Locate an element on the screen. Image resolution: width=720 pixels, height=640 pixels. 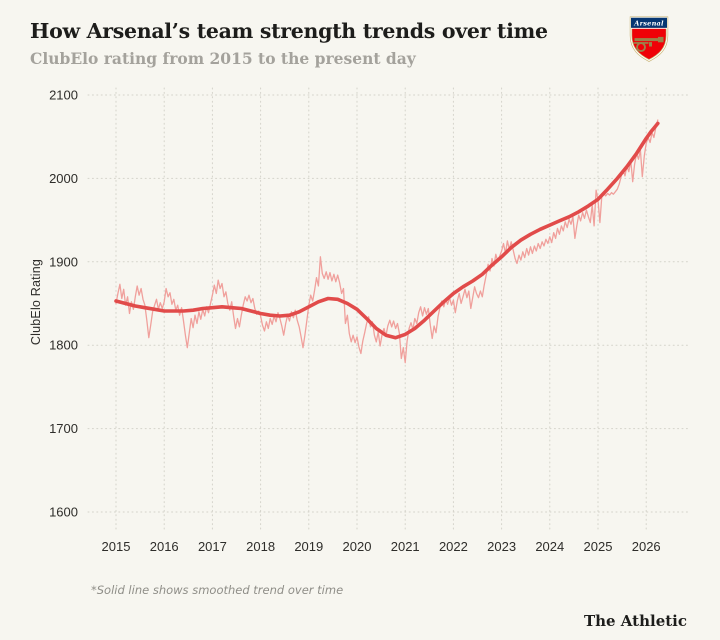
y-tick-label: 2100 is located at coordinates (63, 95).